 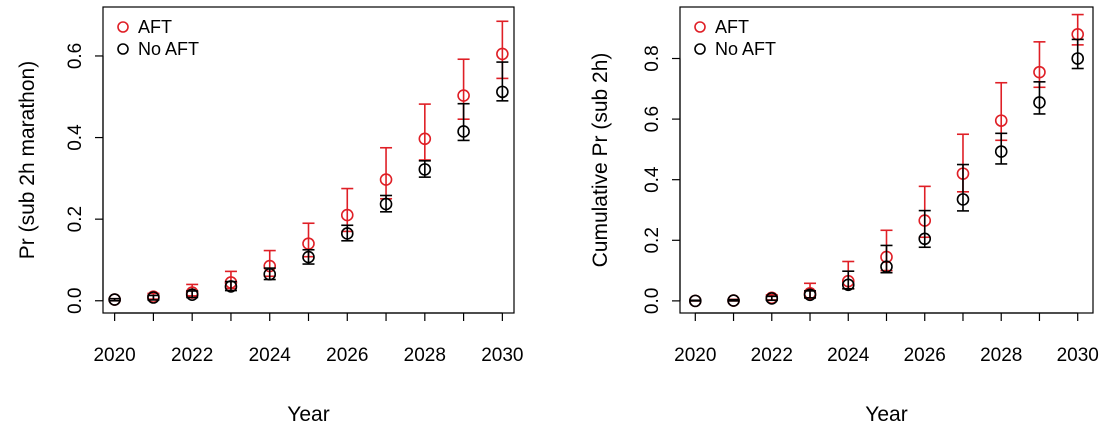 I want to click on y-tick-label: 0.8, so click(x=652, y=58).